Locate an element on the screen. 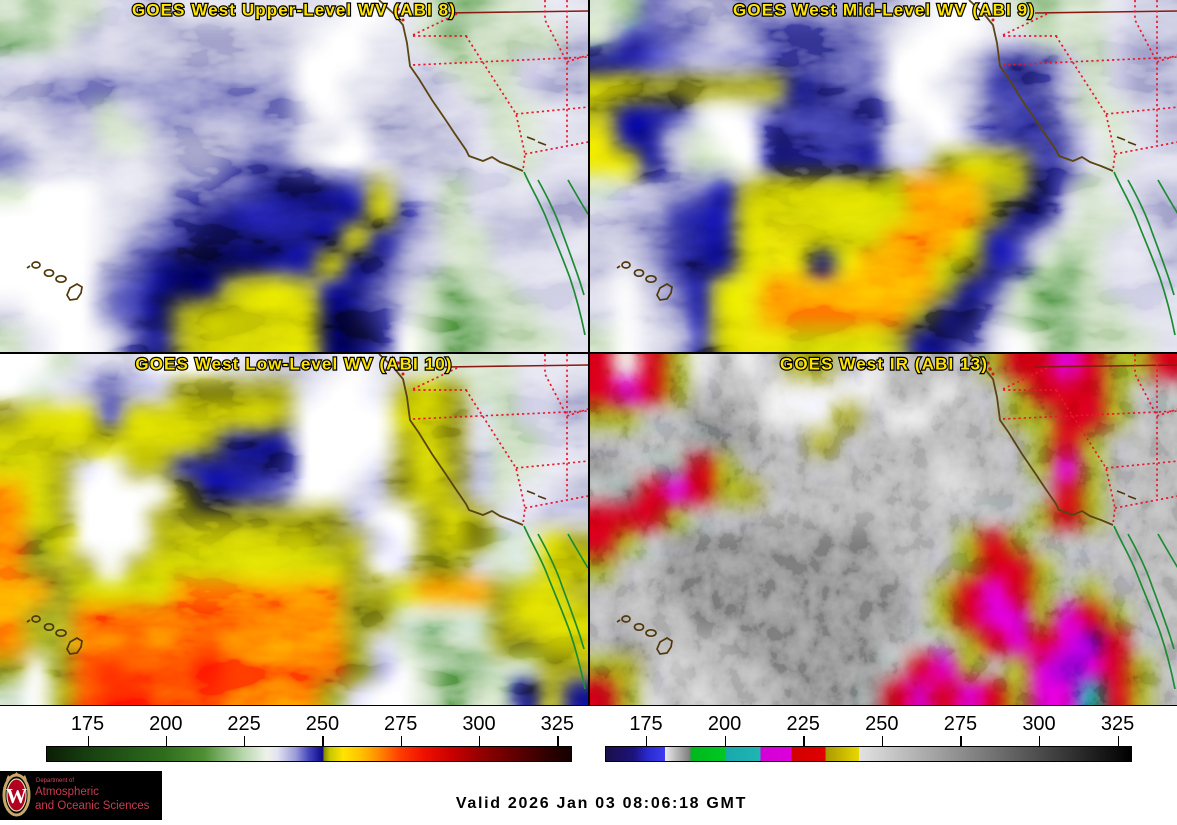 Image resolution: width=1177 pixels, height=825 pixels. svg-text: Department of is located at coordinates (55, 781).